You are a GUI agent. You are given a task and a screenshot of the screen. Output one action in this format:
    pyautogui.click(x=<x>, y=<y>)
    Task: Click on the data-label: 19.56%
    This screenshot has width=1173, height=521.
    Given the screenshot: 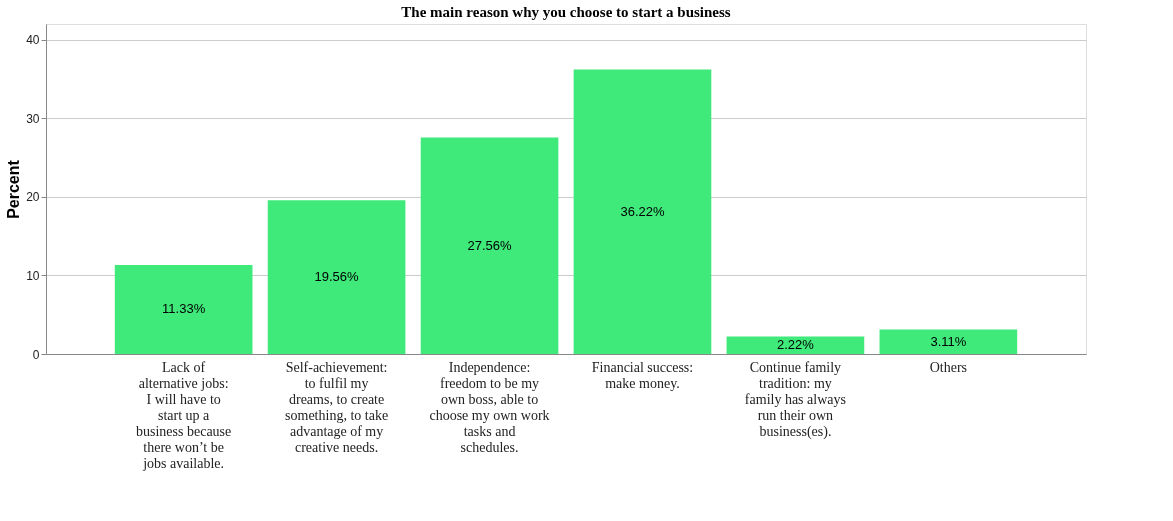 What is the action you would take?
    pyautogui.click(x=337, y=277)
    